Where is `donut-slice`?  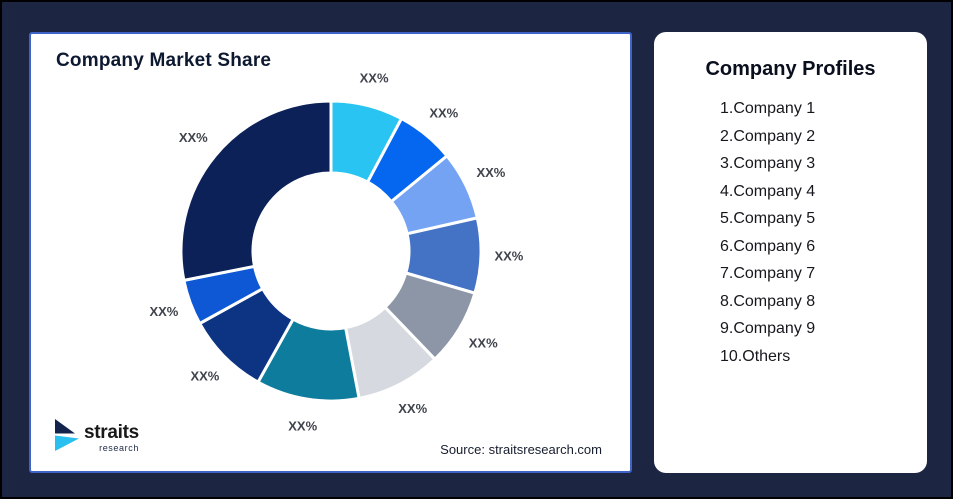 donut-slice is located at coordinates (256, 191).